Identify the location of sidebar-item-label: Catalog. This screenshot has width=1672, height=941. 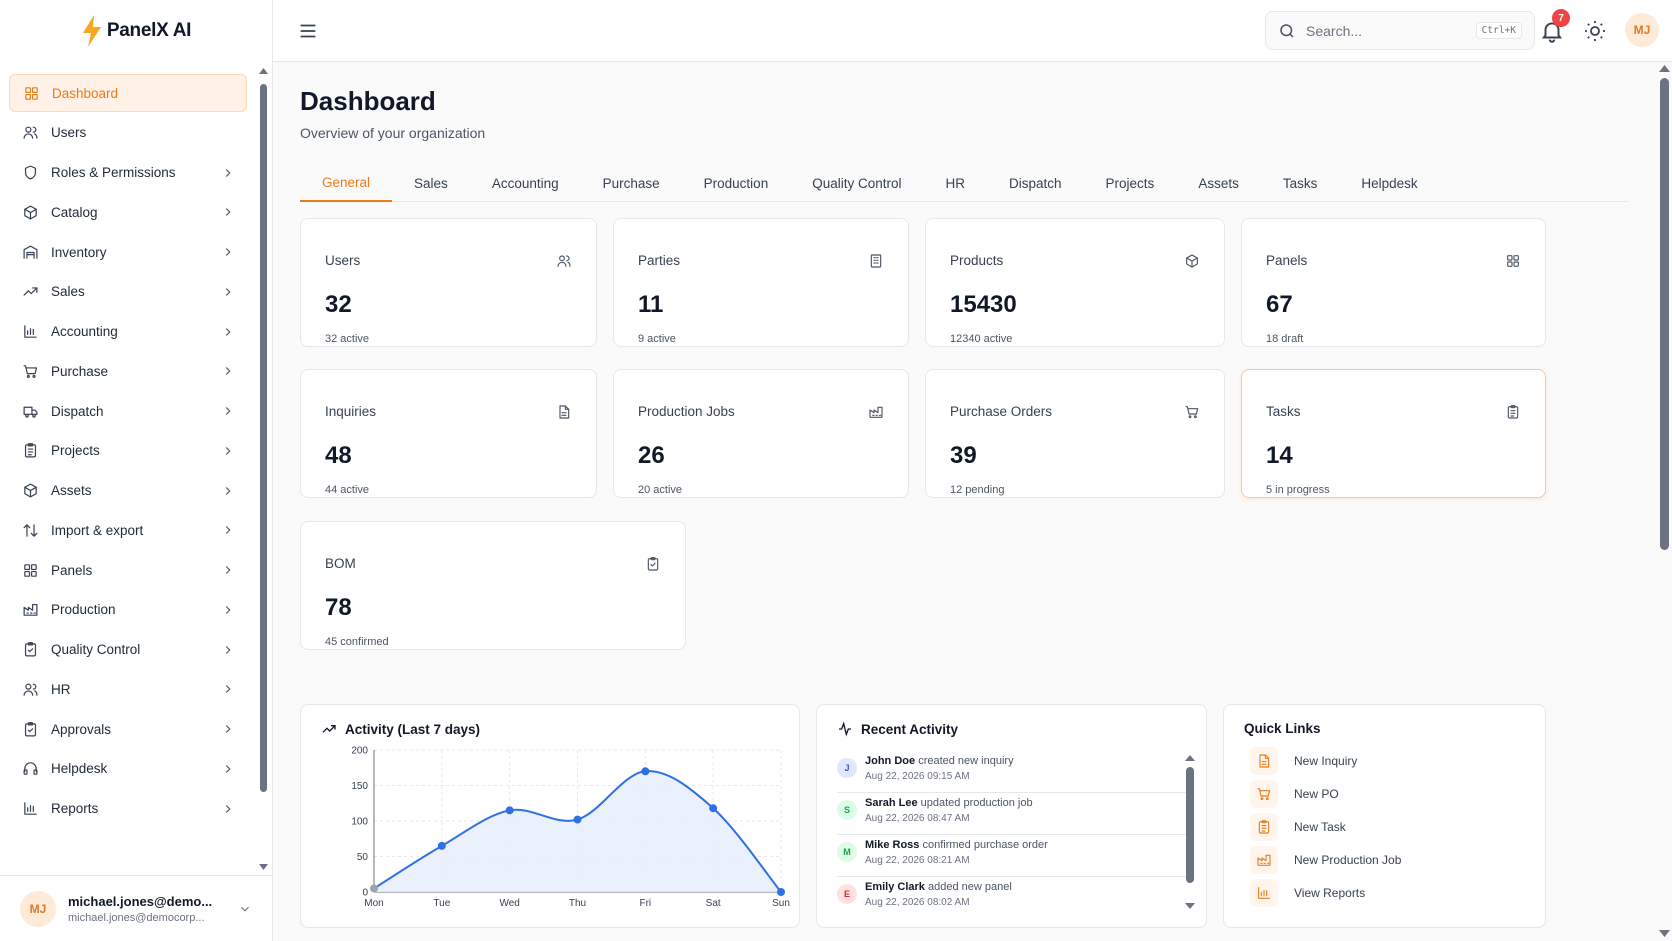
(74, 212).